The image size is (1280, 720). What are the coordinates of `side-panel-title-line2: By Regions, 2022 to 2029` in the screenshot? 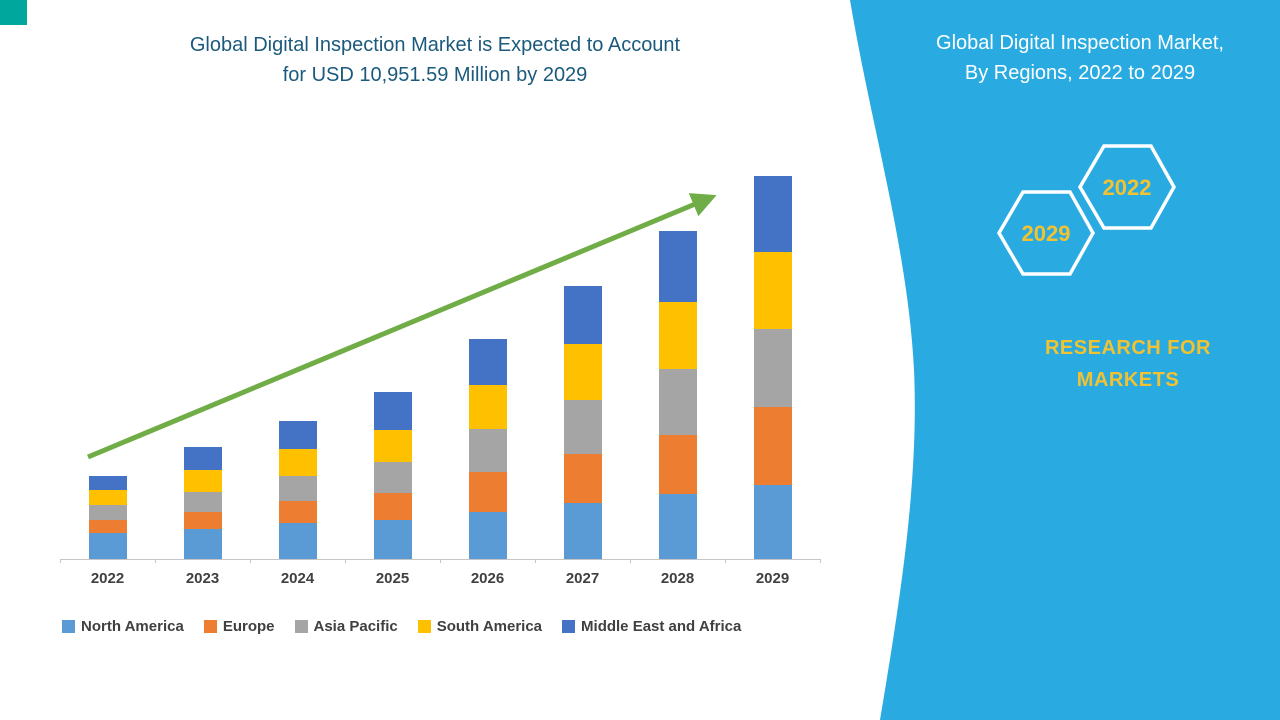 It's located at (1080, 73).